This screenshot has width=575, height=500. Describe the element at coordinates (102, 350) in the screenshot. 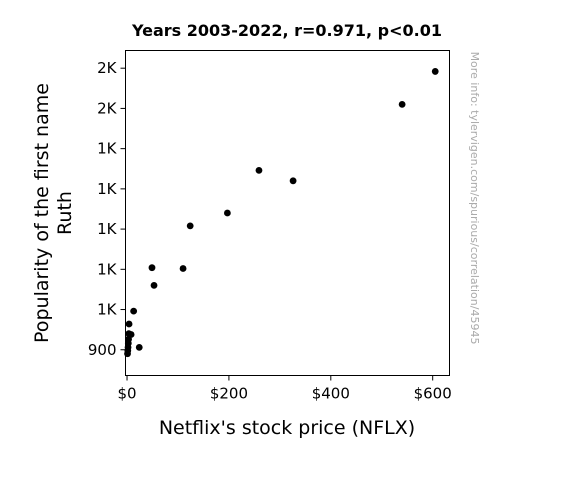

I see `y-tick-label: 900` at that location.